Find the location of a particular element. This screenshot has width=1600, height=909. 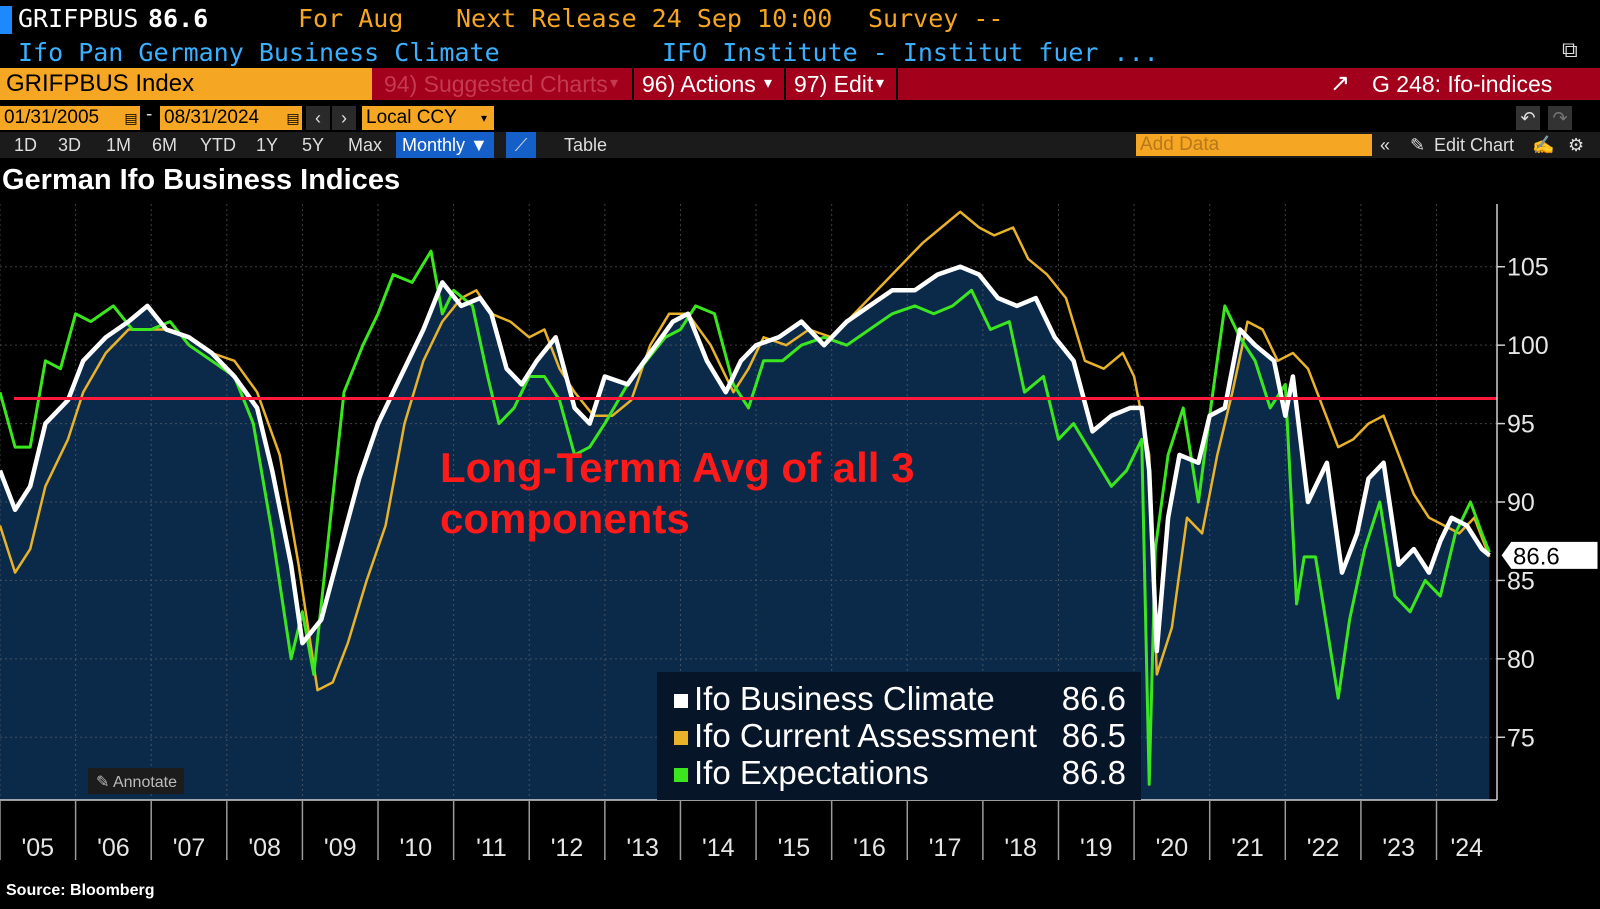

annotate-button: ✎ Annotate is located at coordinates (136, 781).